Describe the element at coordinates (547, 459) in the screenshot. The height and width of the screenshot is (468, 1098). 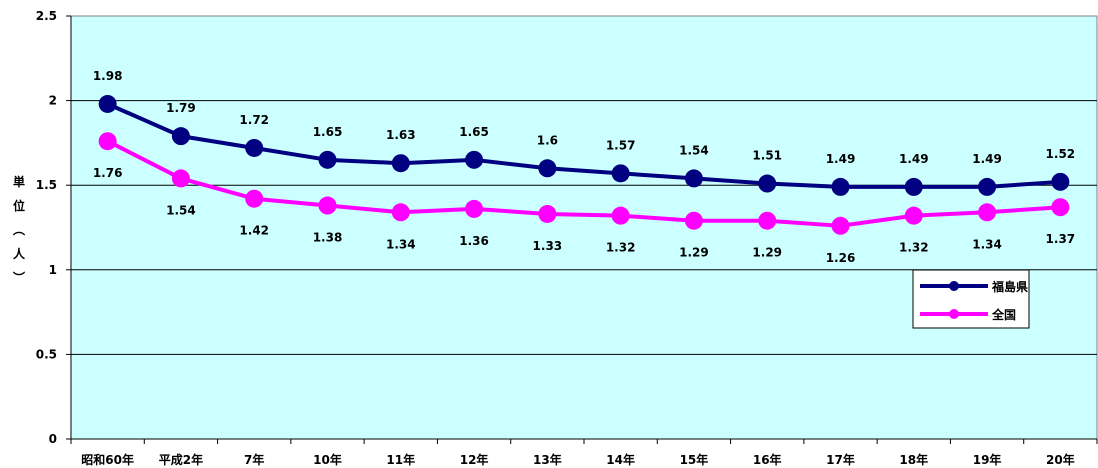
I see `x-tick-label: 13年` at that location.